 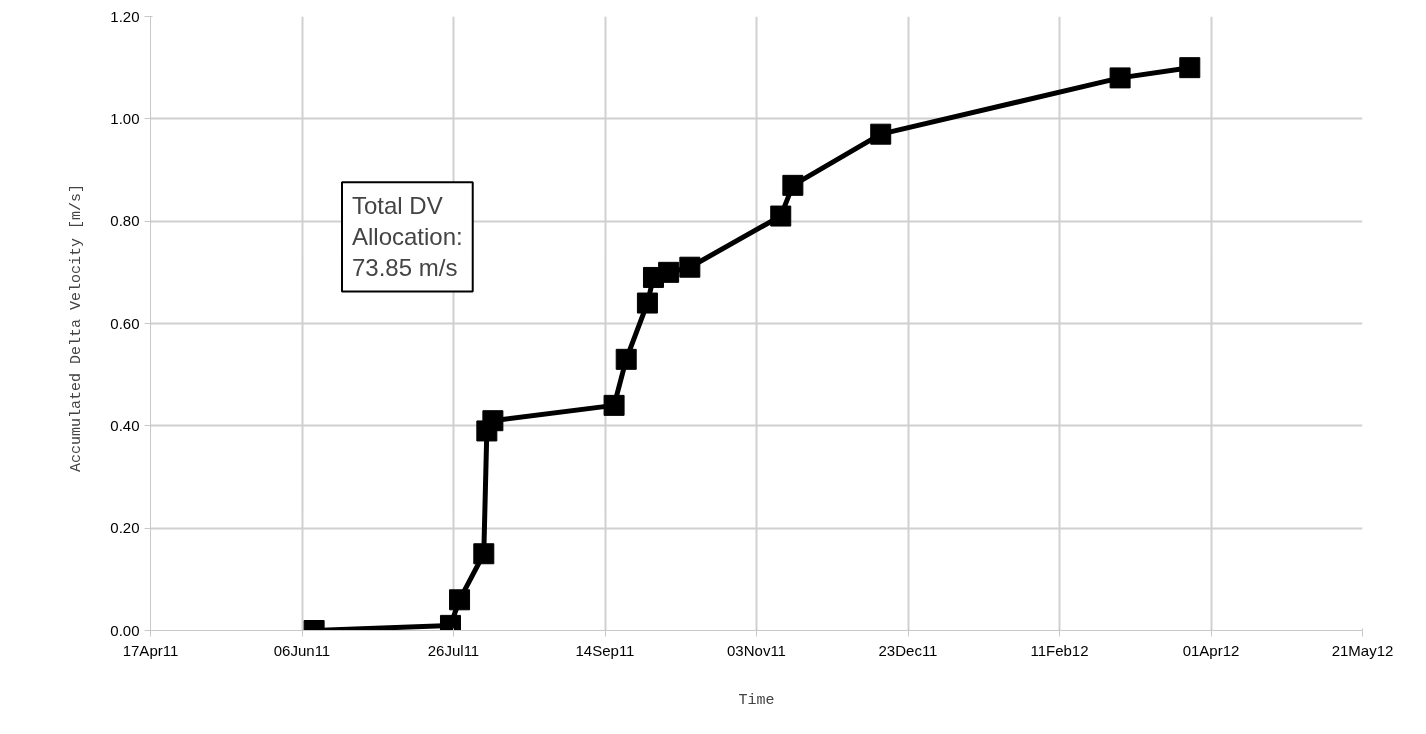 I want to click on x-axis-title: Time, so click(x=756, y=700).